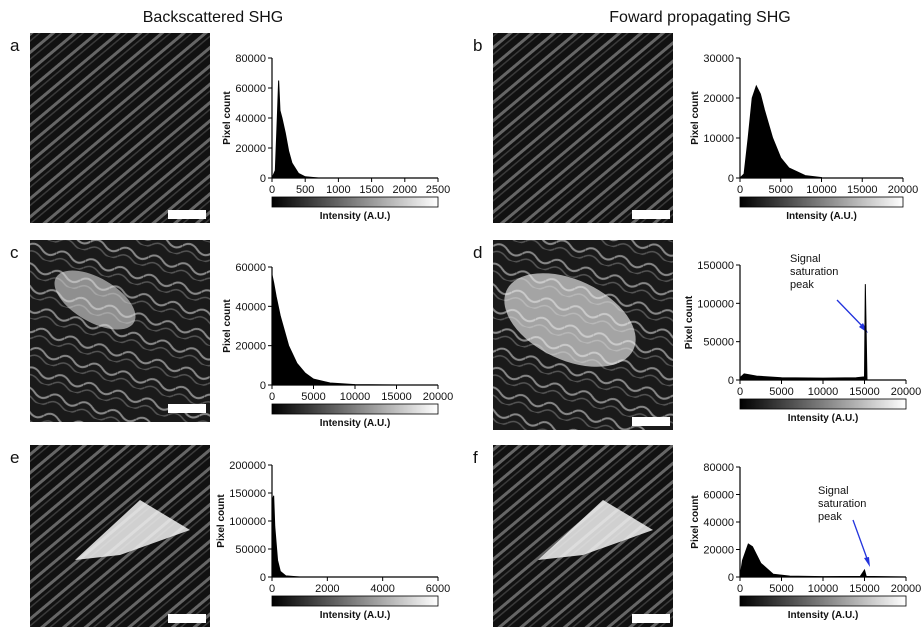  Describe the element at coordinates (247, 466) in the screenshot. I see `y-tick-label: 200000` at that location.